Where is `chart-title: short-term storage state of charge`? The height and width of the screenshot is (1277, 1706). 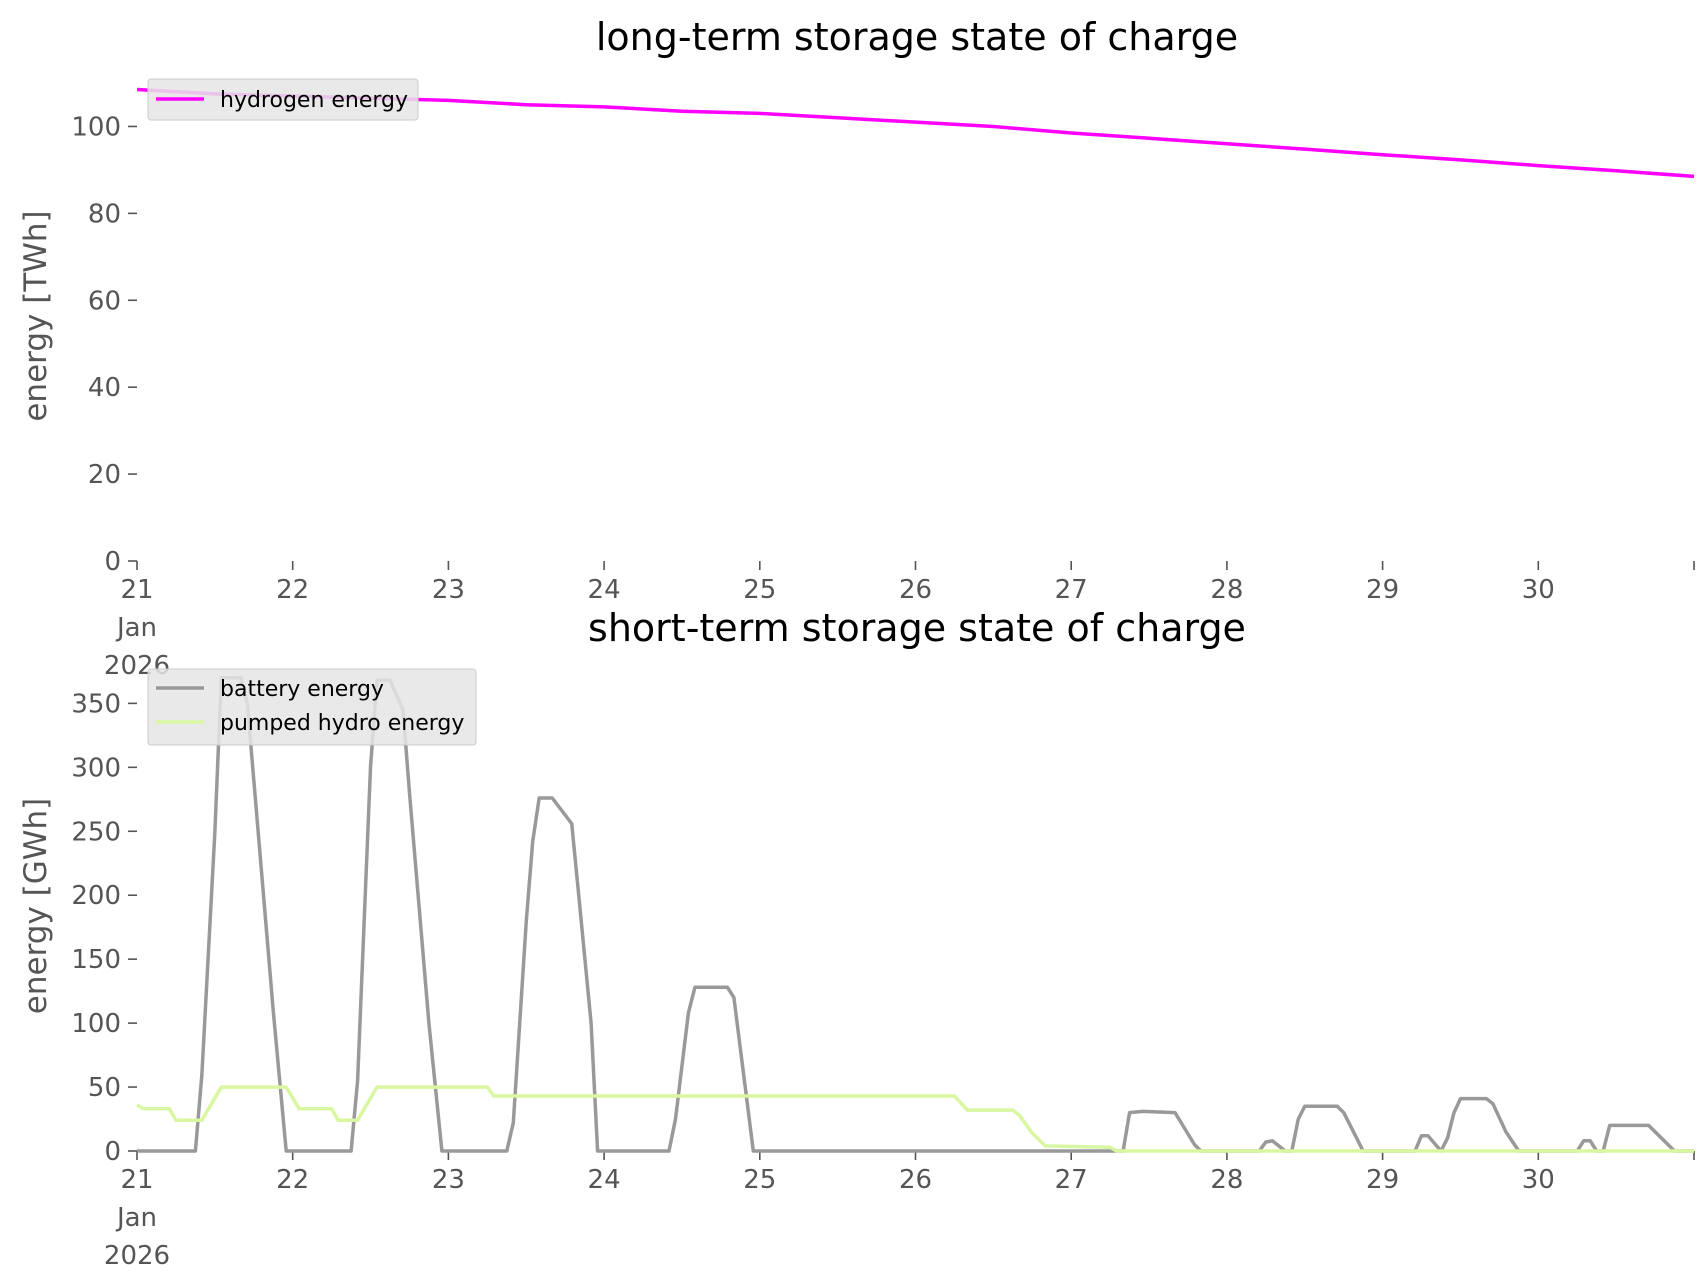 chart-title: short-term storage state of charge is located at coordinates (917, 628).